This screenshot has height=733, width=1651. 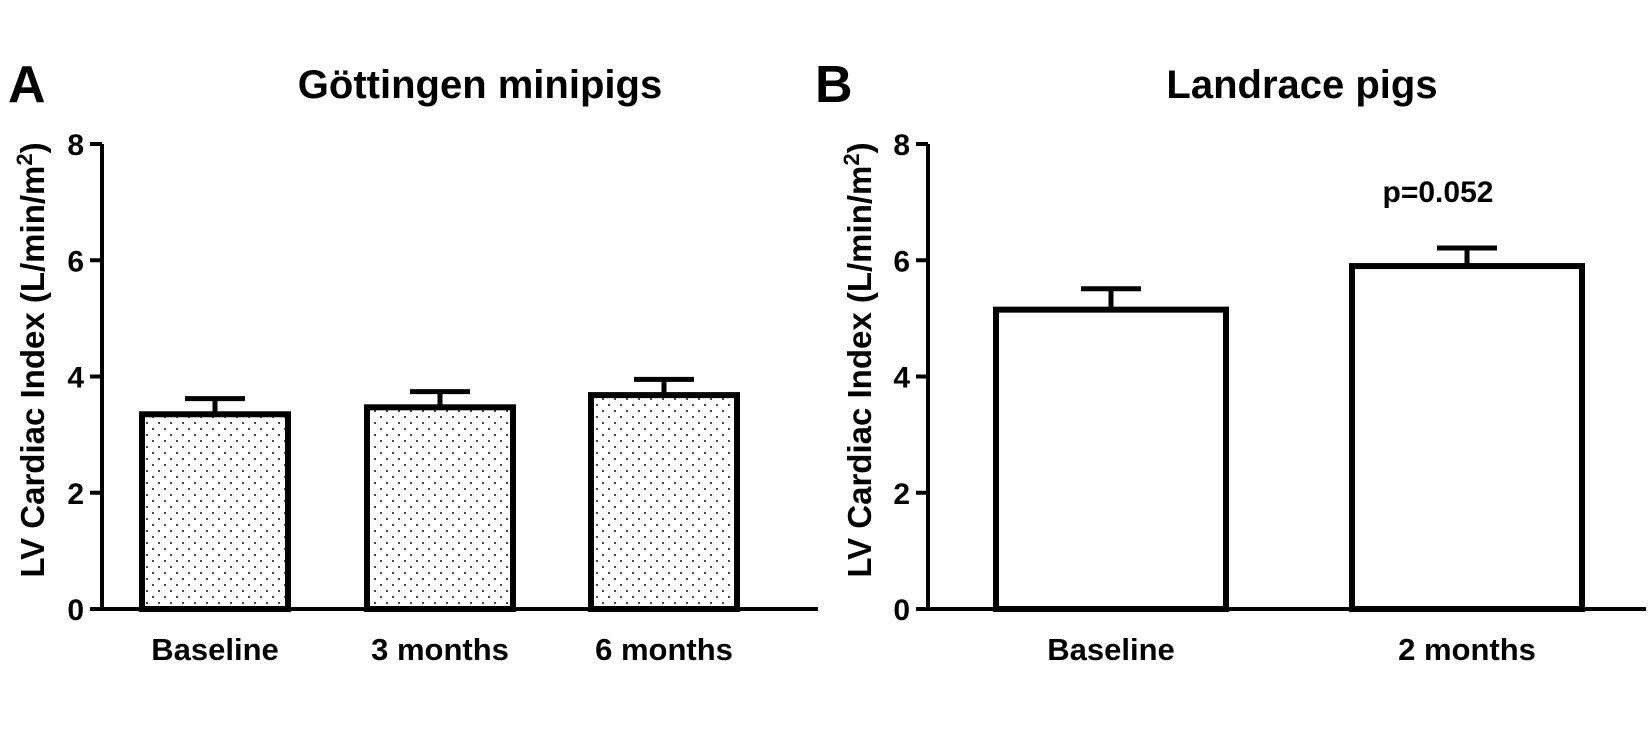 I want to click on y-axis-label-a-text: LV Cardiac Index (L/min/m, so click(x=32, y=372).